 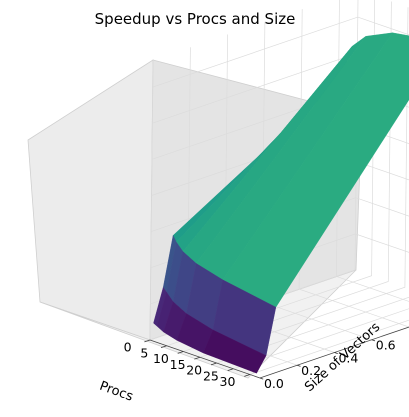 I want to click on y-tick-label: 0.0, so click(x=274, y=383).